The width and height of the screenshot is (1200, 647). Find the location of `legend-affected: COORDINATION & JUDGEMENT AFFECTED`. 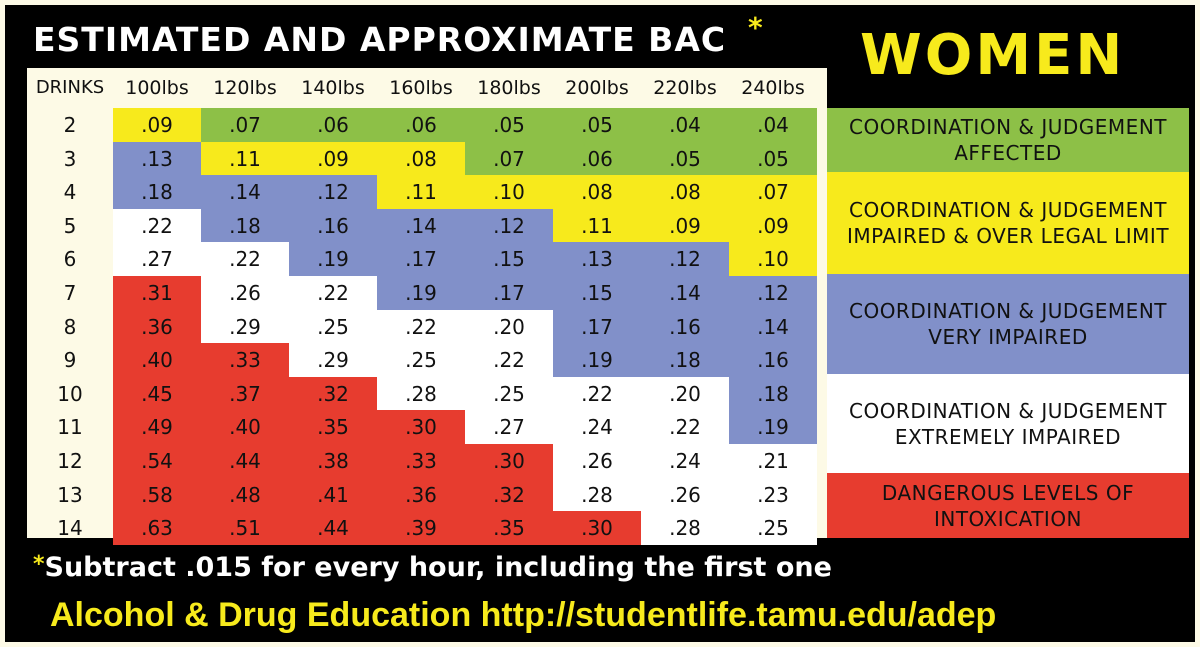

legend-affected: COORDINATION & JUDGEMENT AFFECTED is located at coordinates (1008, 140).